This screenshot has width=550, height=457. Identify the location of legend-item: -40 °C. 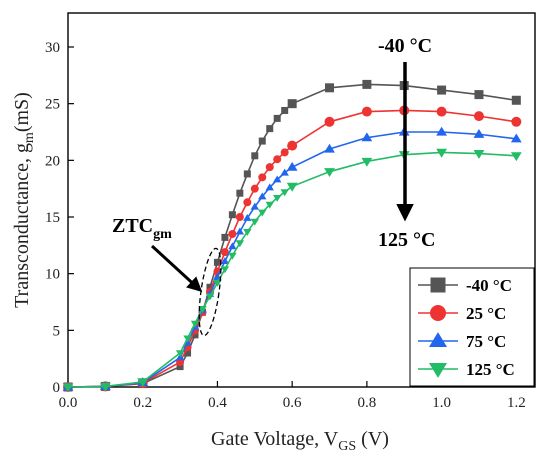
(465, 285).